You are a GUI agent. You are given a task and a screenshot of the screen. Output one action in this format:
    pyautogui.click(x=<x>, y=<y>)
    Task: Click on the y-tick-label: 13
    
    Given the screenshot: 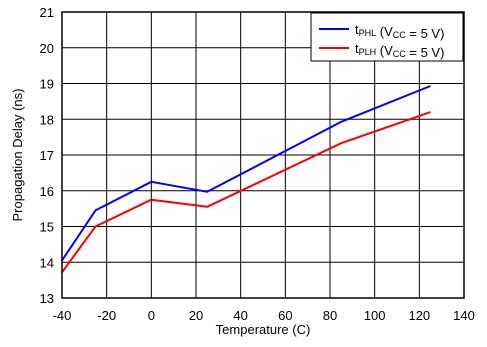 What is the action you would take?
    pyautogui.click(x=47, y=298)
    